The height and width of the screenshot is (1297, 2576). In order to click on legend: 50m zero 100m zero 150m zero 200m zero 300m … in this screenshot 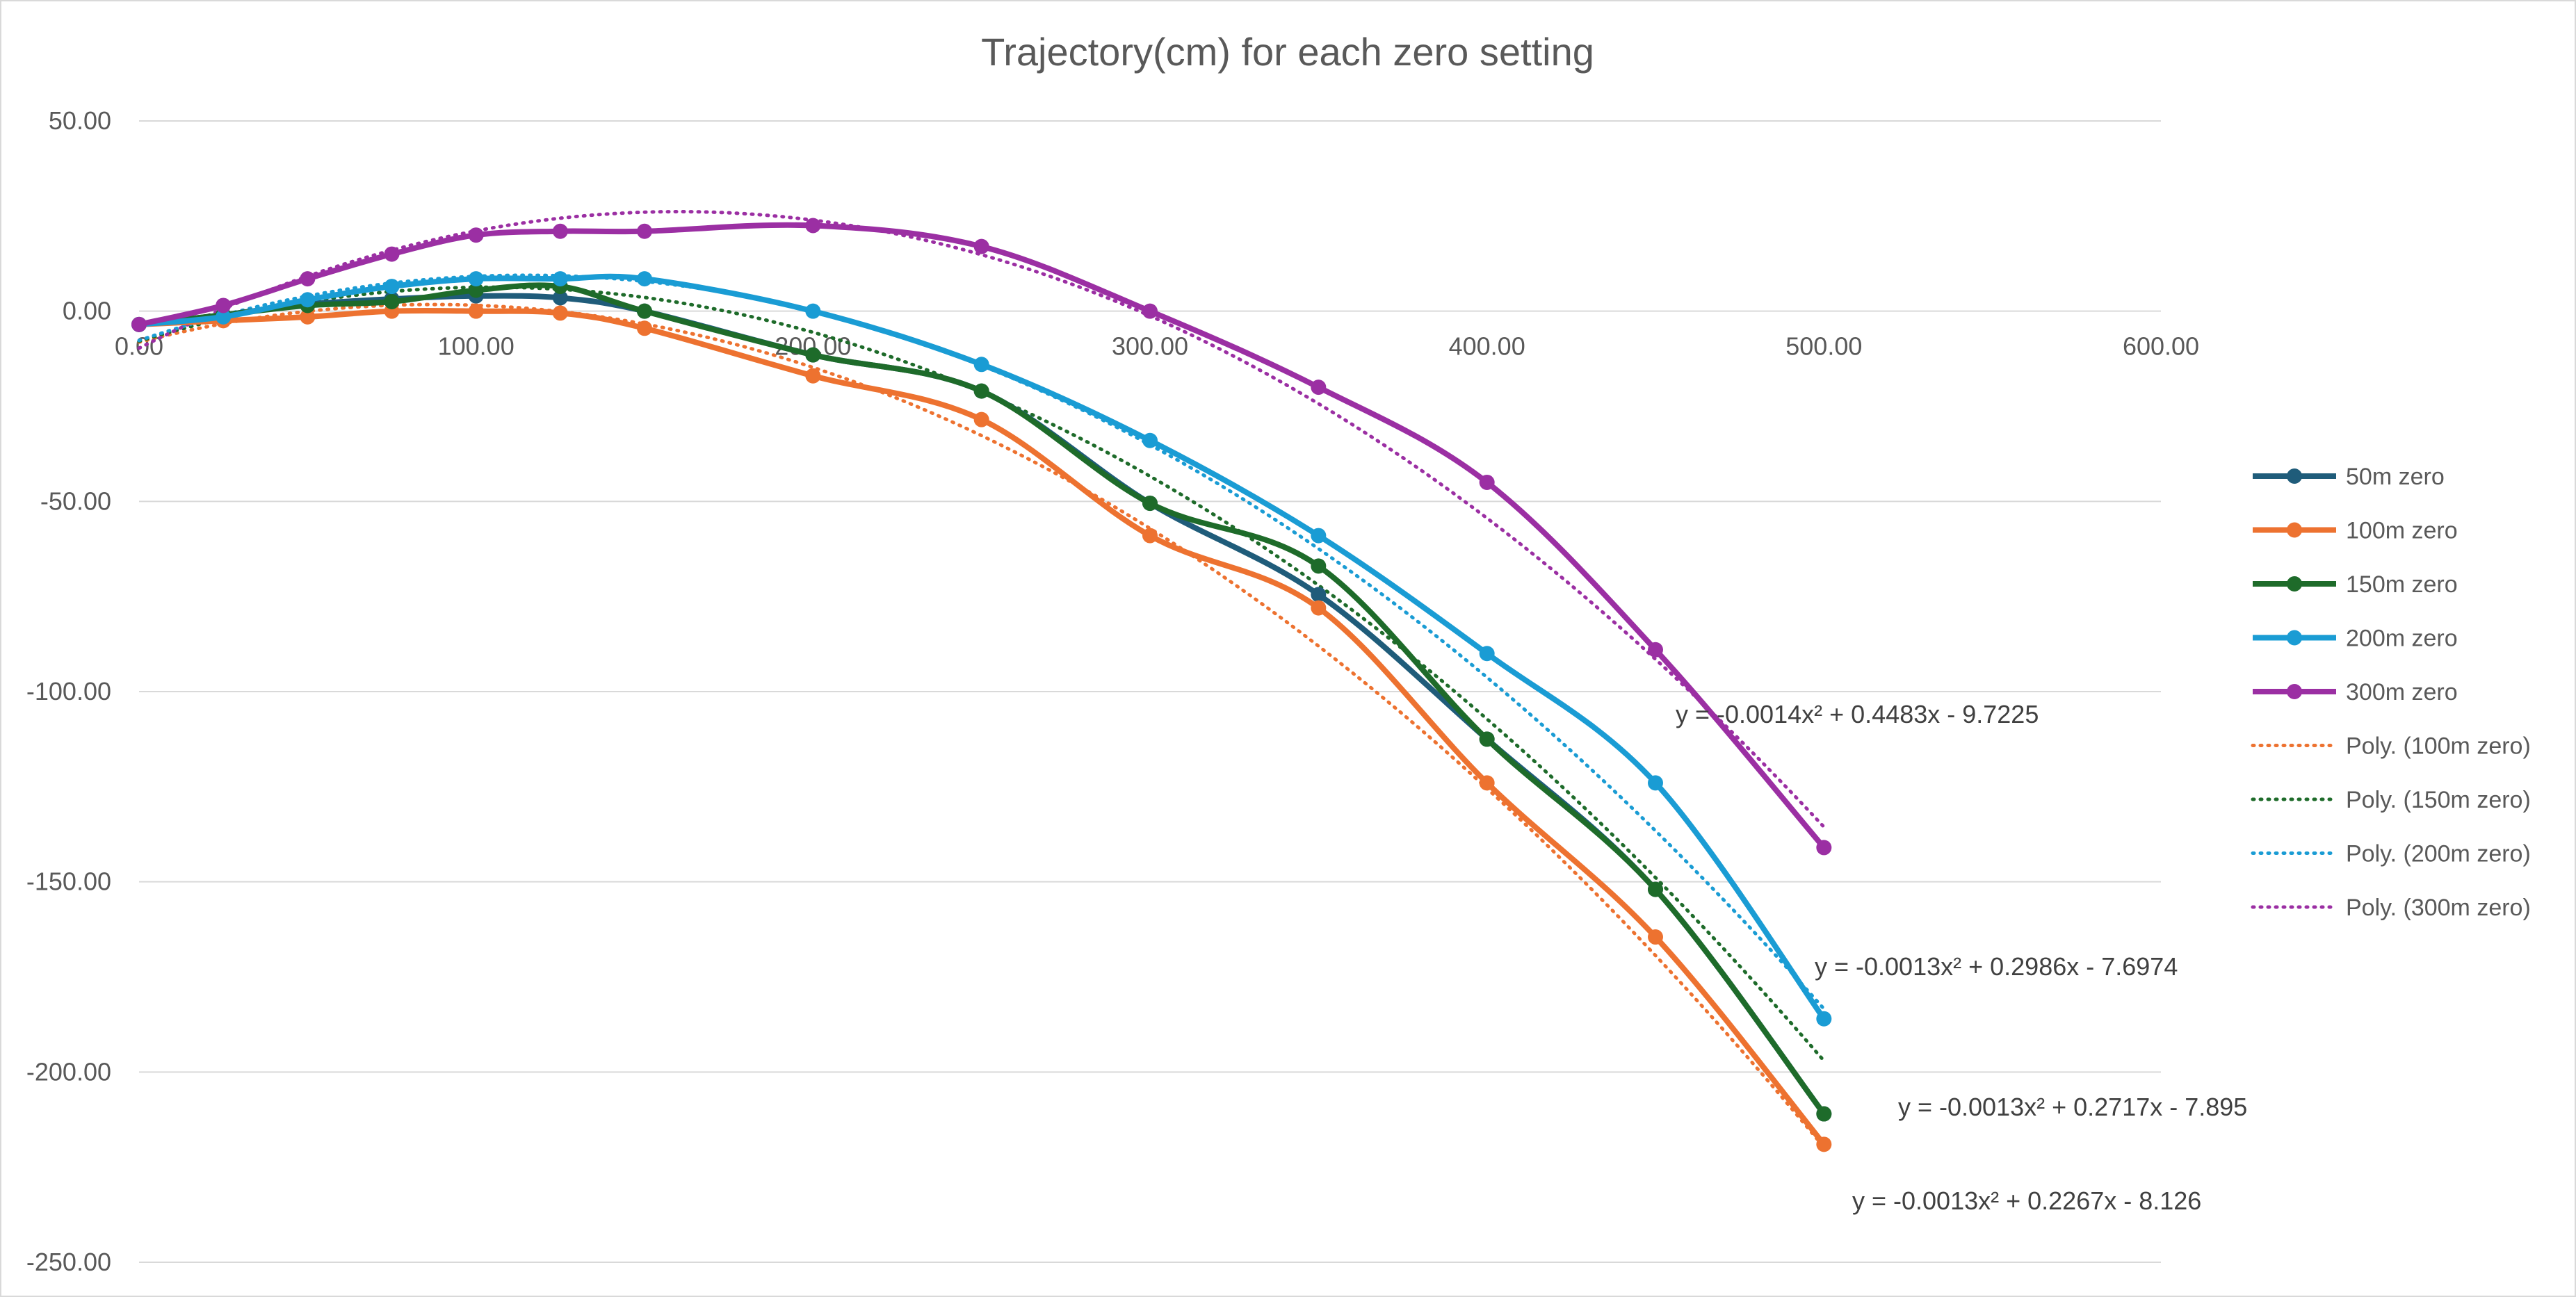, I will do `click(2391, 692)`.